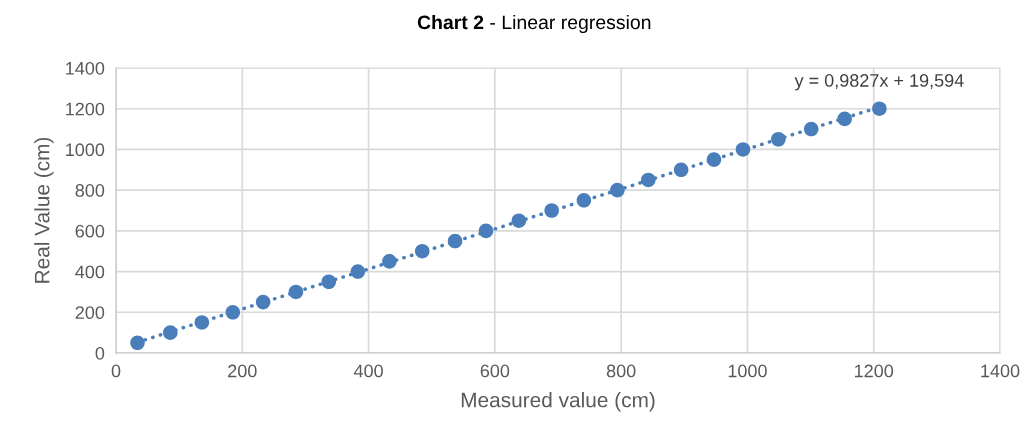  I want to click on y-tick-label: 1000, so click(85, 150).